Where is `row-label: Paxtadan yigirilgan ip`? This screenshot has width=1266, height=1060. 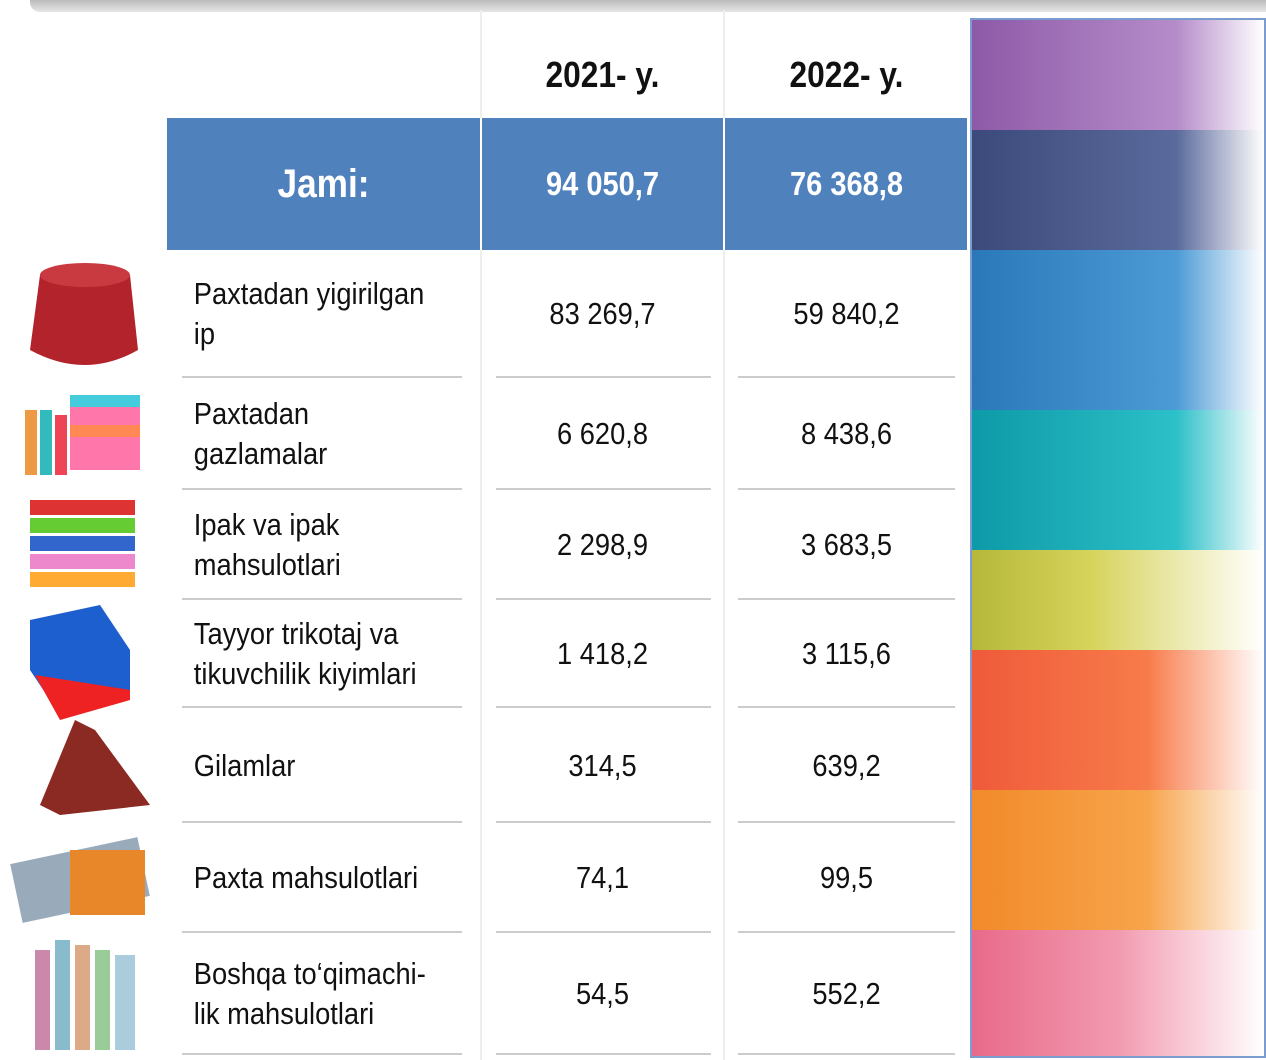
row-label: Paxtadan yigirilgan ip is located at coordinates (309, 313).